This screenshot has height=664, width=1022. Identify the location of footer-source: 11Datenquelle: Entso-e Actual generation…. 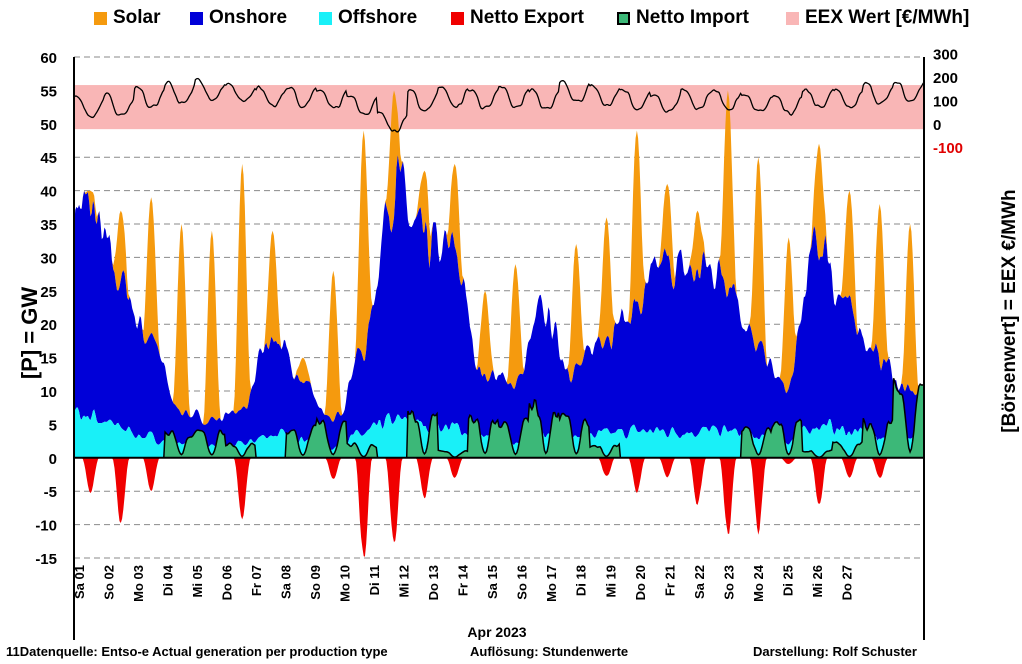
(197, 651).